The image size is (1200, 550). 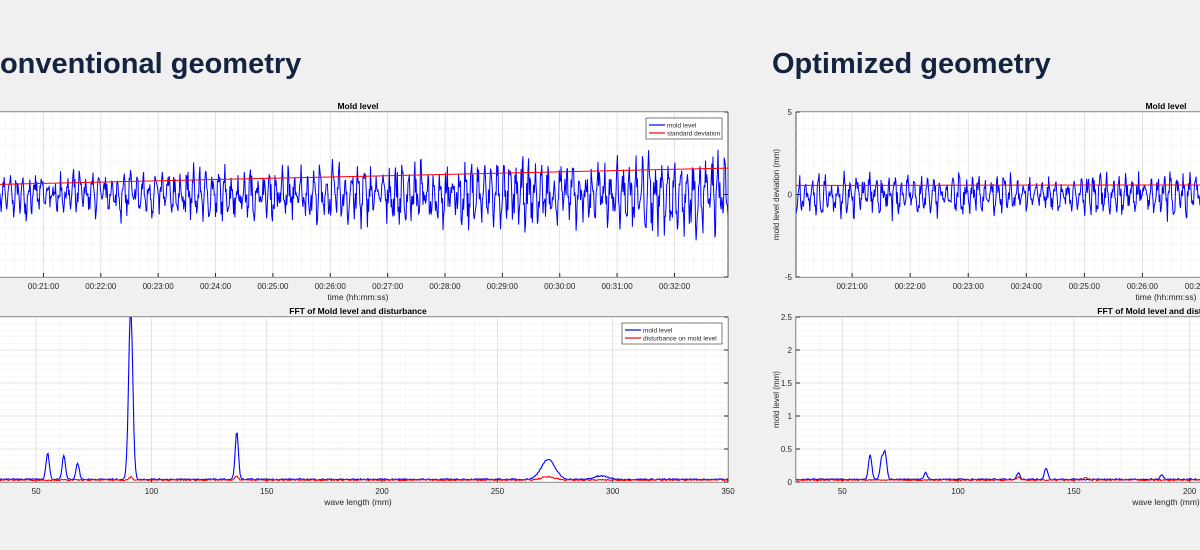 I want to click on x-tick-label: 00:29:00, so click(x=503, y=286).